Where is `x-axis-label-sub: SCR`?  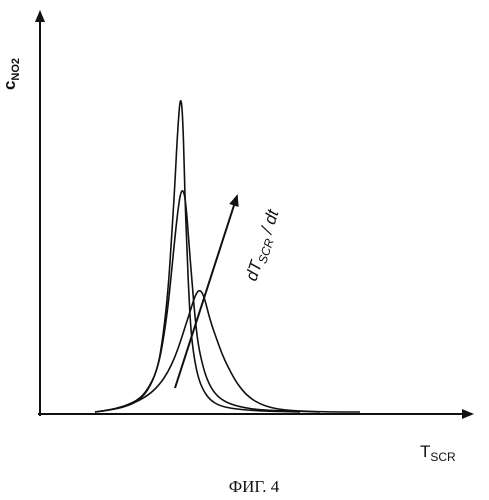 x-axis-label-sub: SCR is located at coordinates (443, 457).